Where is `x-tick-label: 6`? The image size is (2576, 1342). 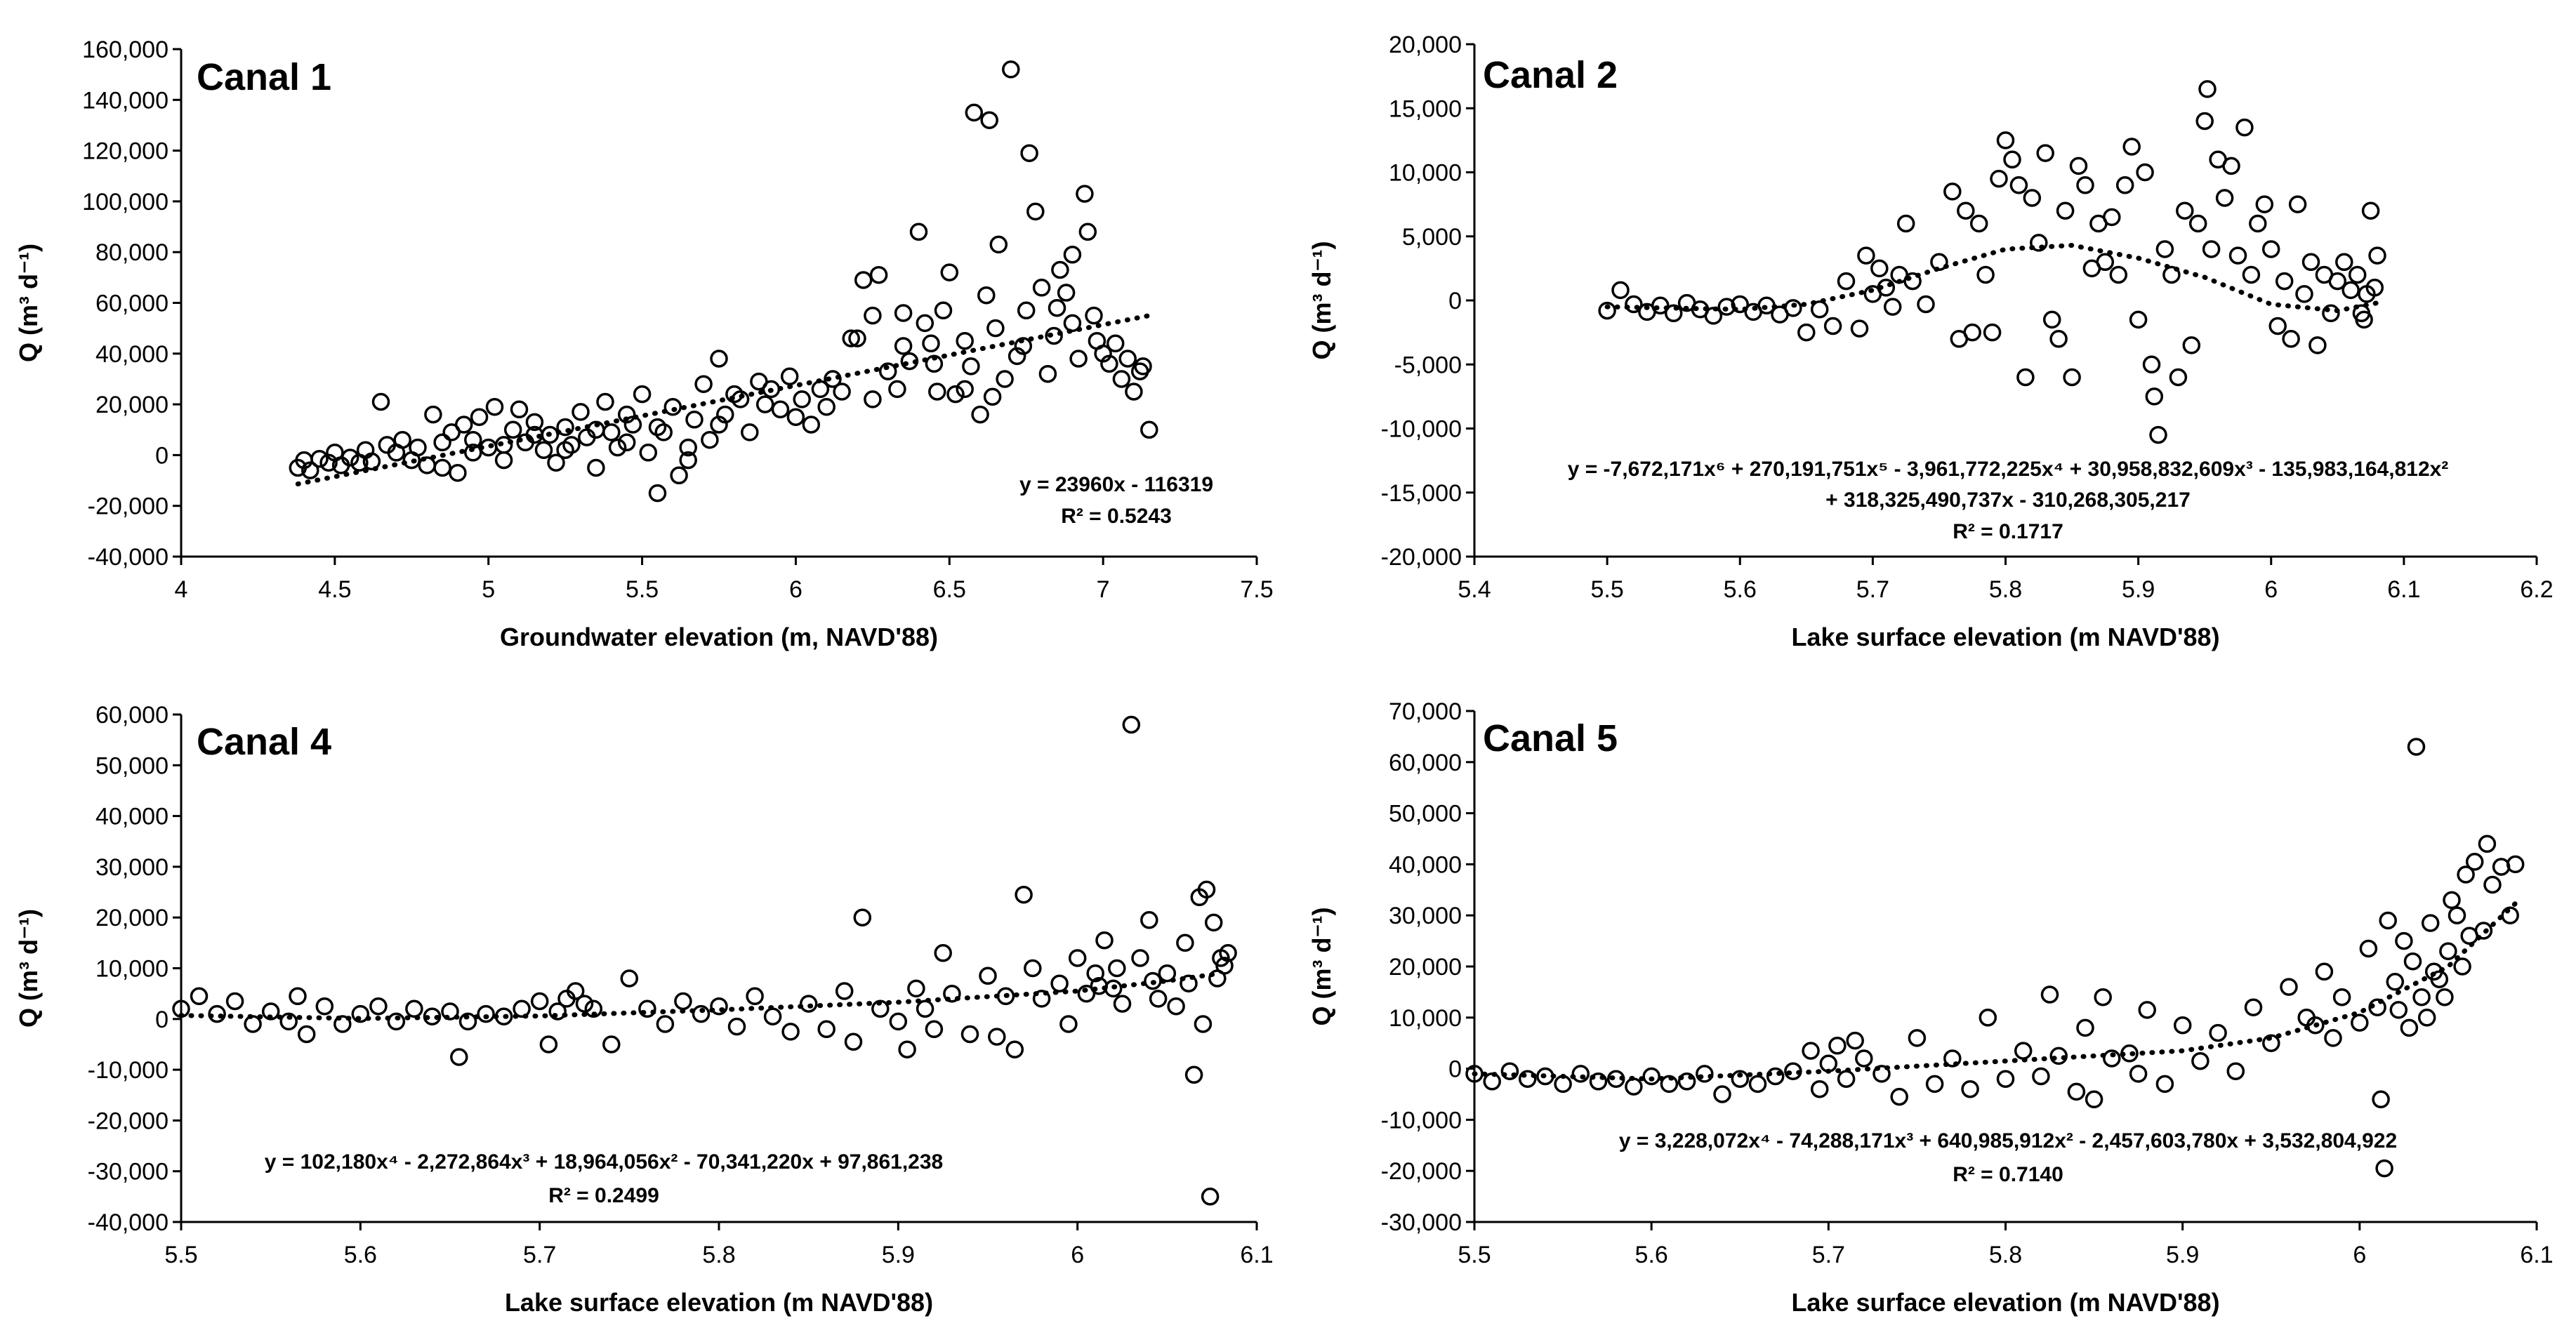
x-tick-label: 6 is located at coordinates (1077, 1255).